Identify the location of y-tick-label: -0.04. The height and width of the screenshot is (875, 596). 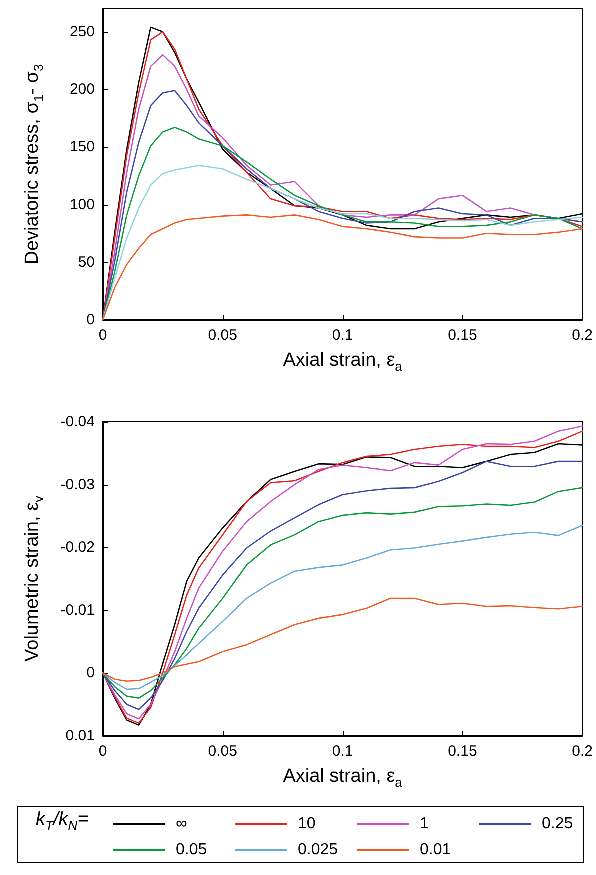
(77, 422).